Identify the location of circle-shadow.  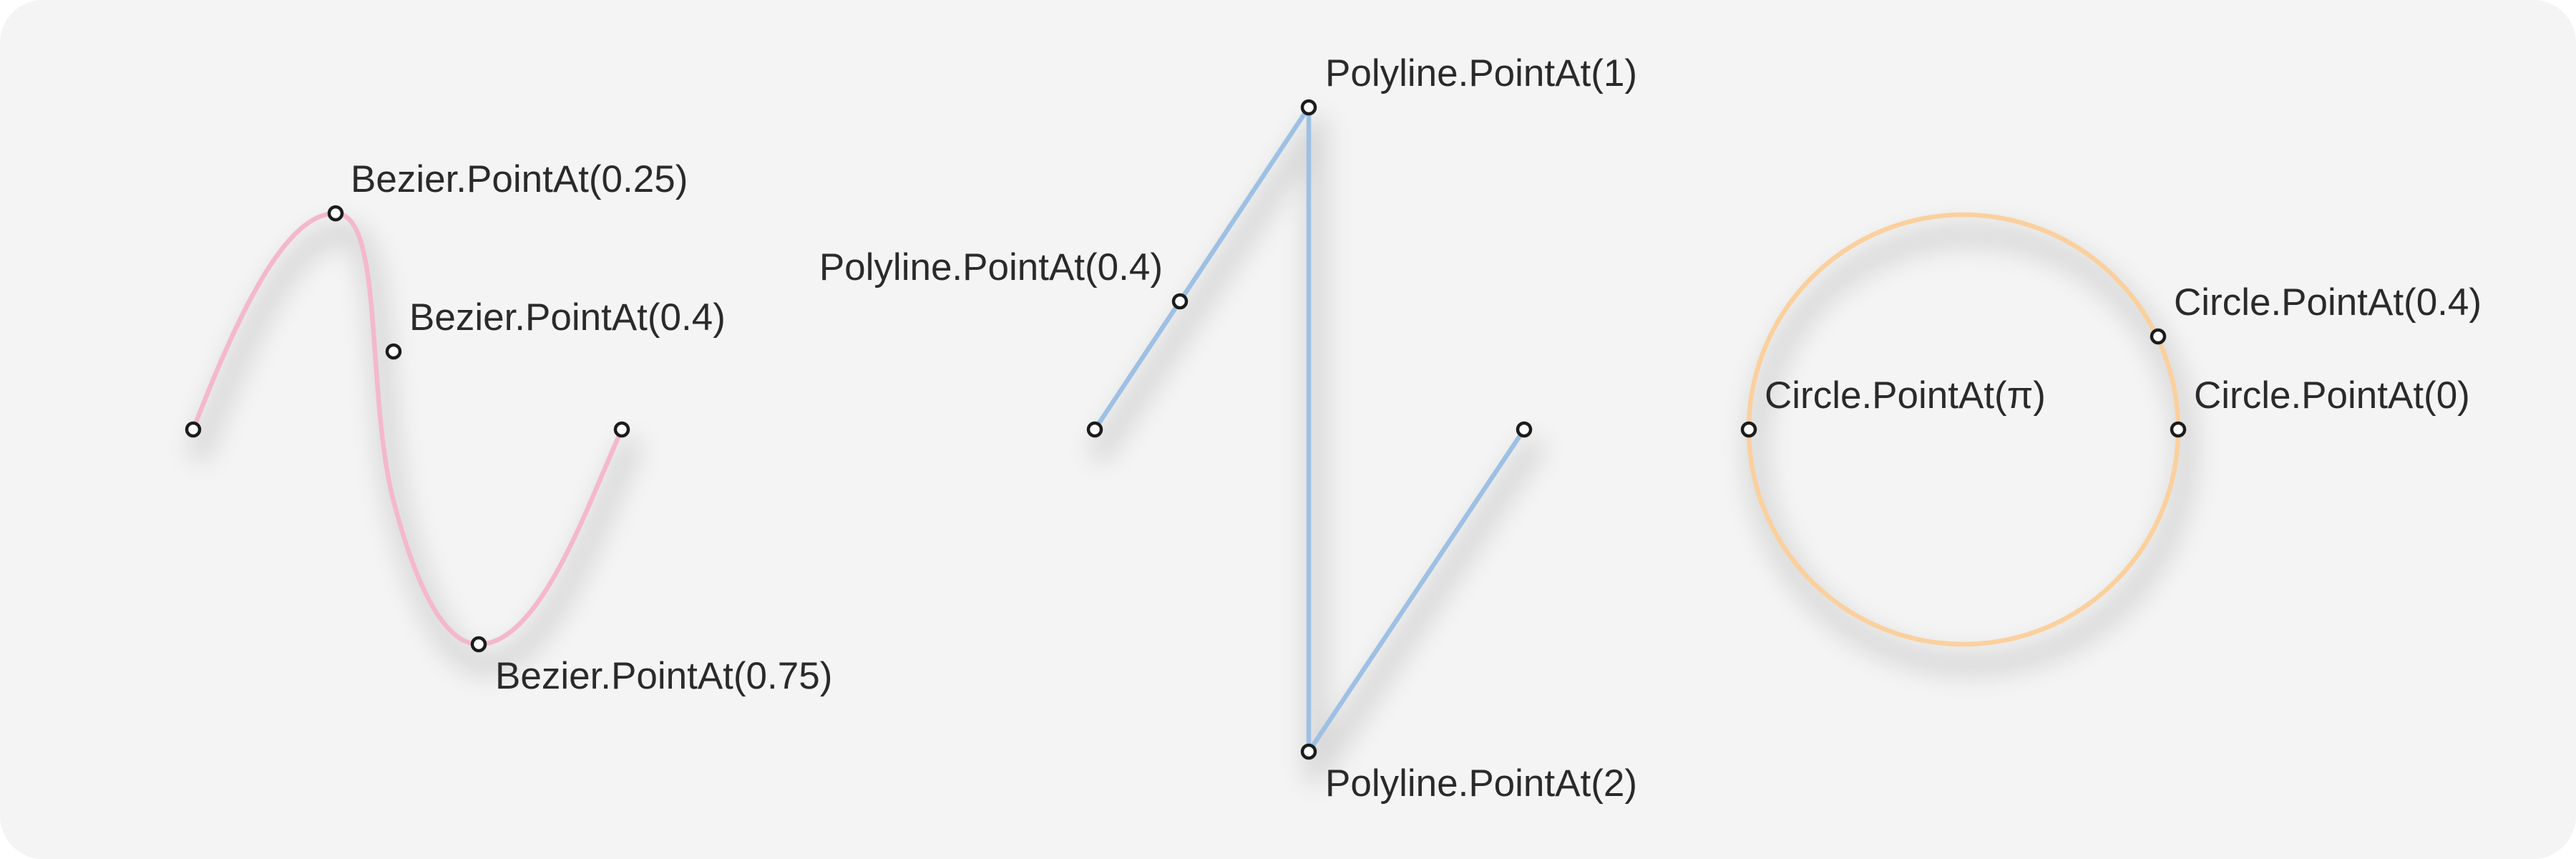
(1970, 450).